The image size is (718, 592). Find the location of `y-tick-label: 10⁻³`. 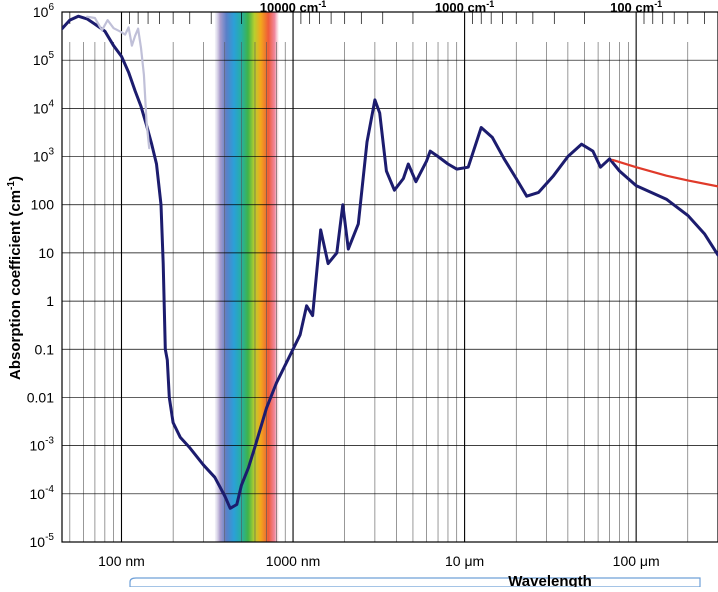

y-tick-label: 10⁻³ is located at coordinates (42, 445).